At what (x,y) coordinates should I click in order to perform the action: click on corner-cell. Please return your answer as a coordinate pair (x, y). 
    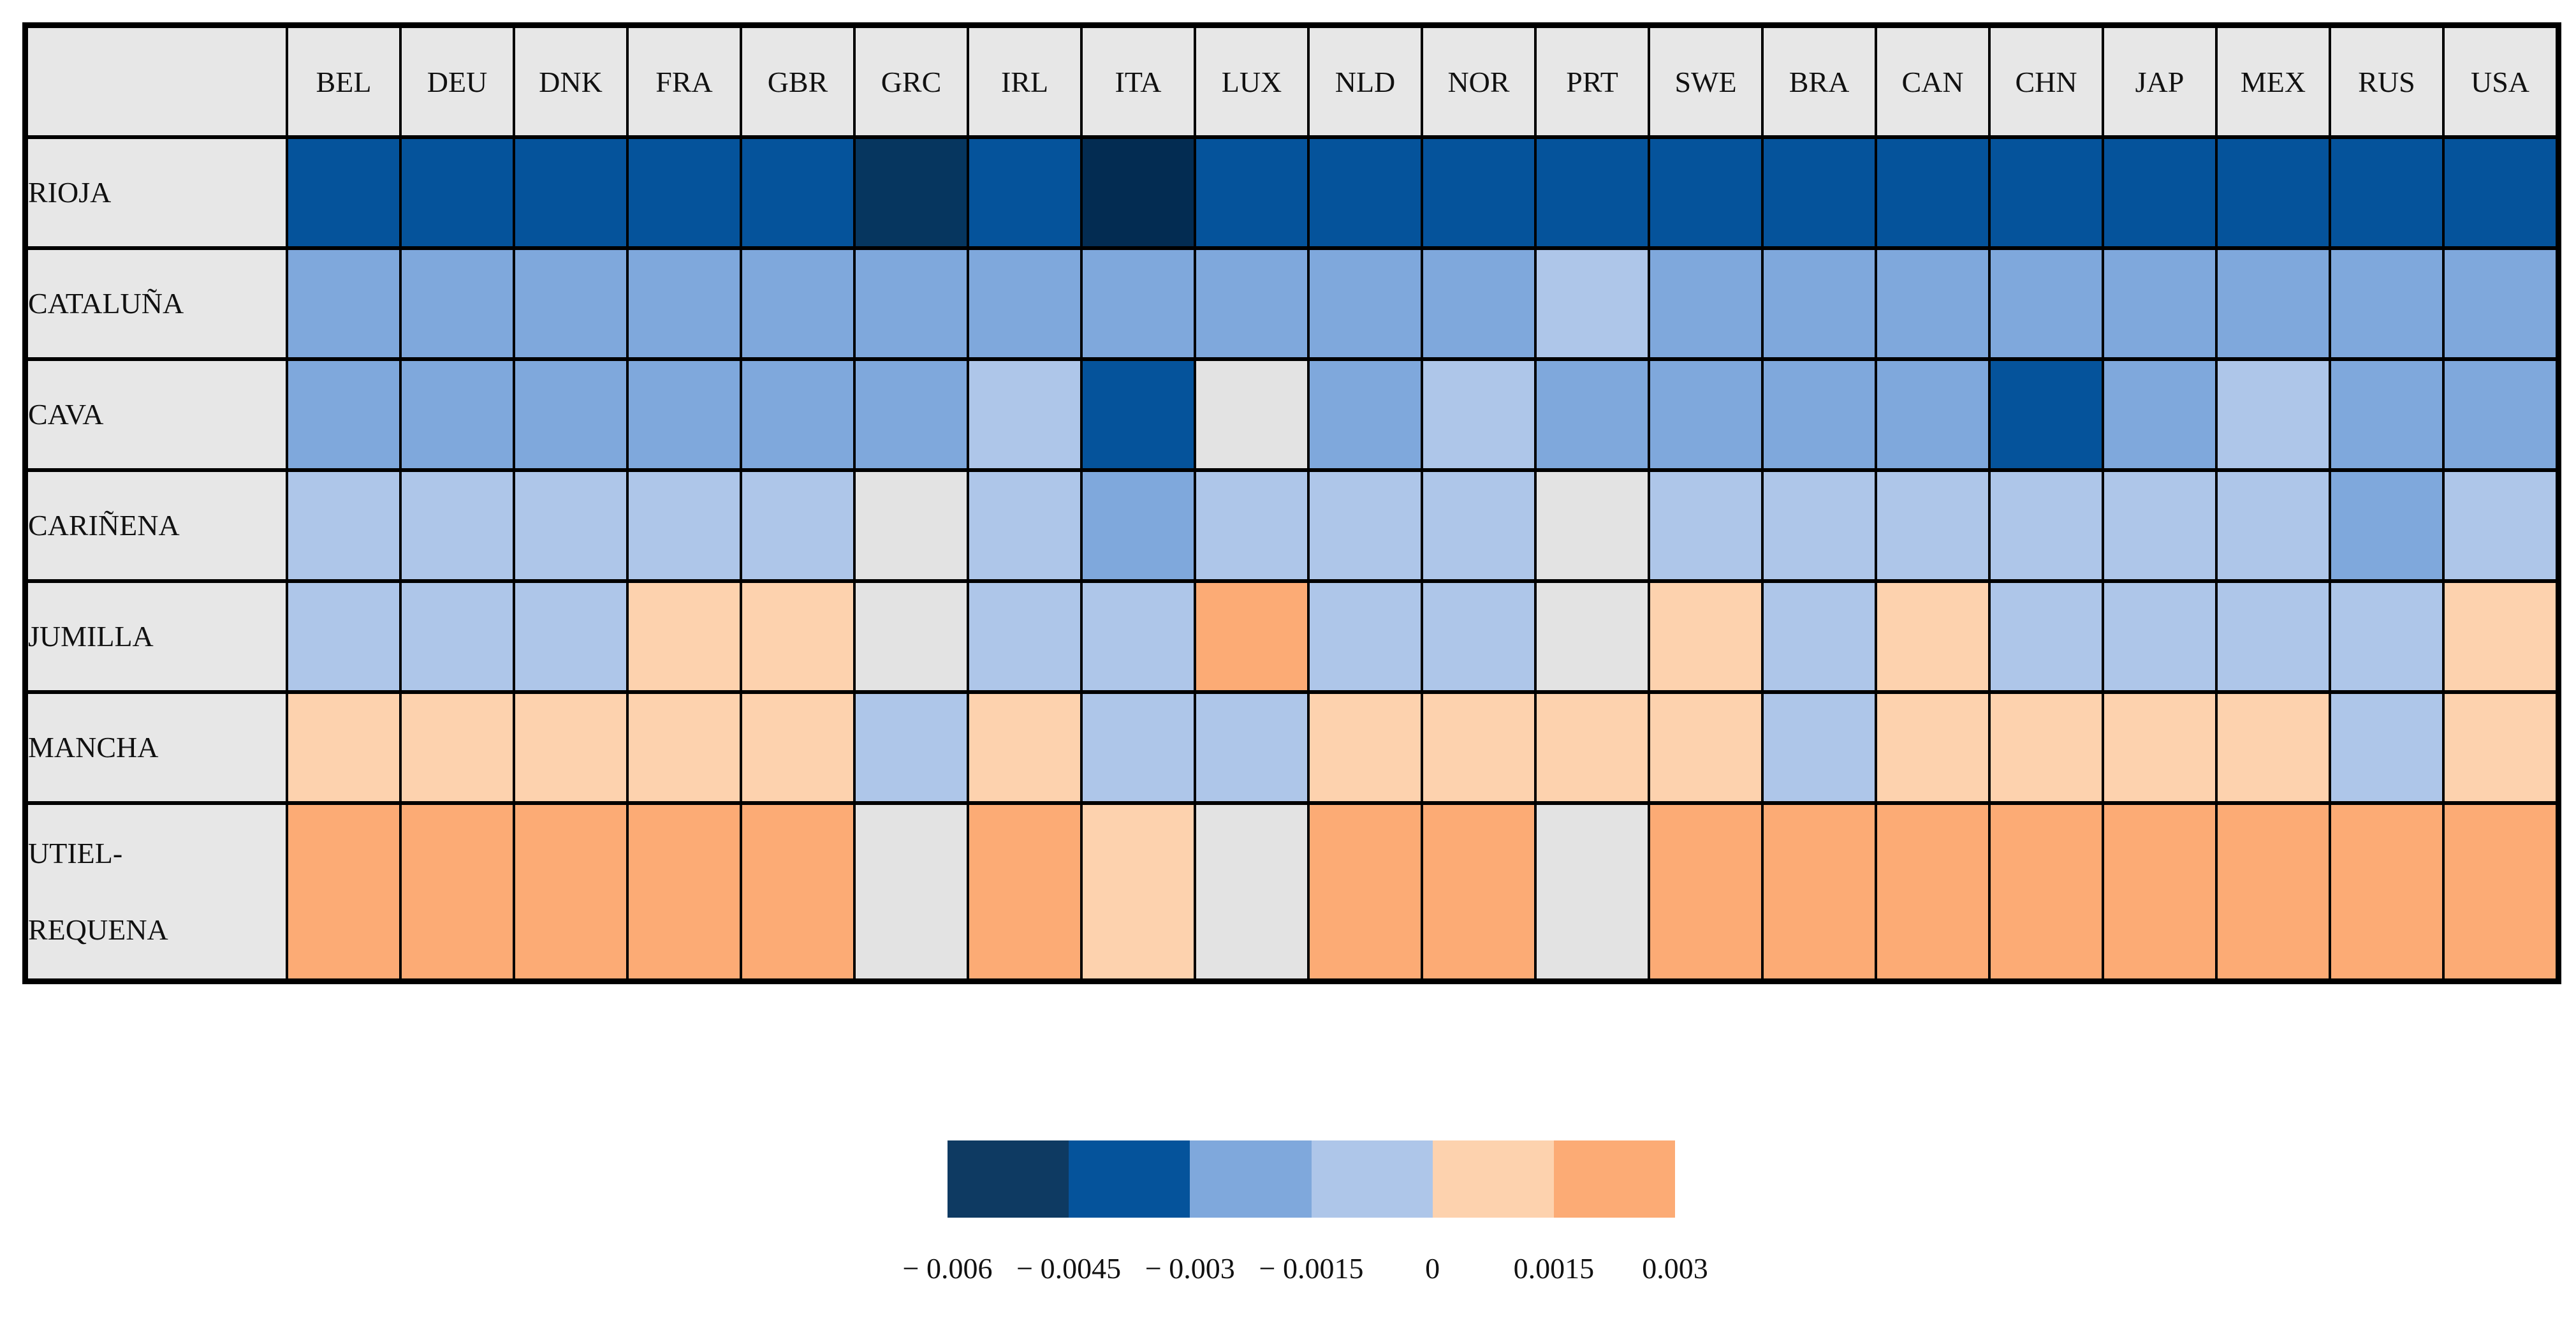
    Looking at the image, I should click on (156, 81).